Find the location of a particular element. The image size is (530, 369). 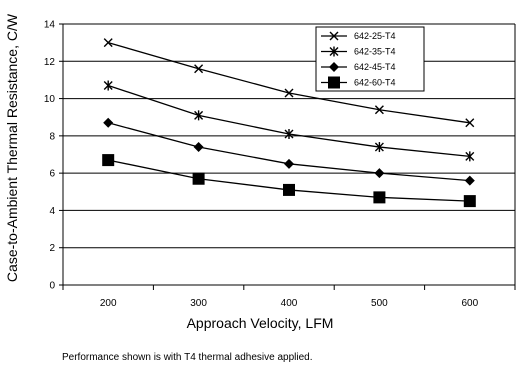

legend-item: 642-60-T4 is located at coordinates (358, 82).